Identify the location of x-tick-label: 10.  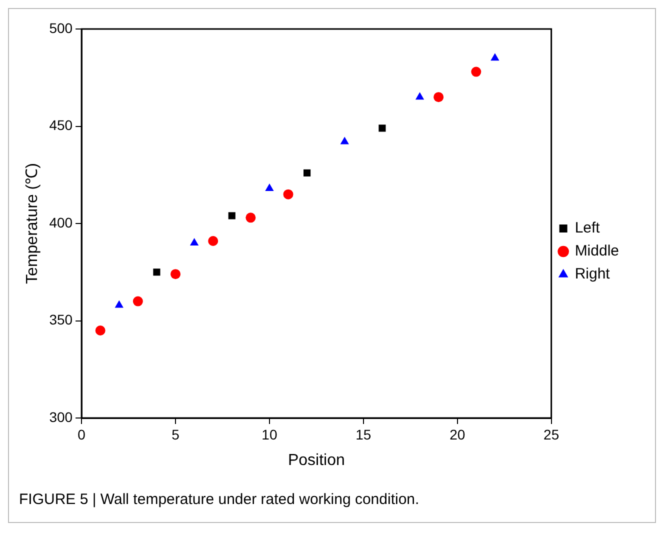
(270, 434).